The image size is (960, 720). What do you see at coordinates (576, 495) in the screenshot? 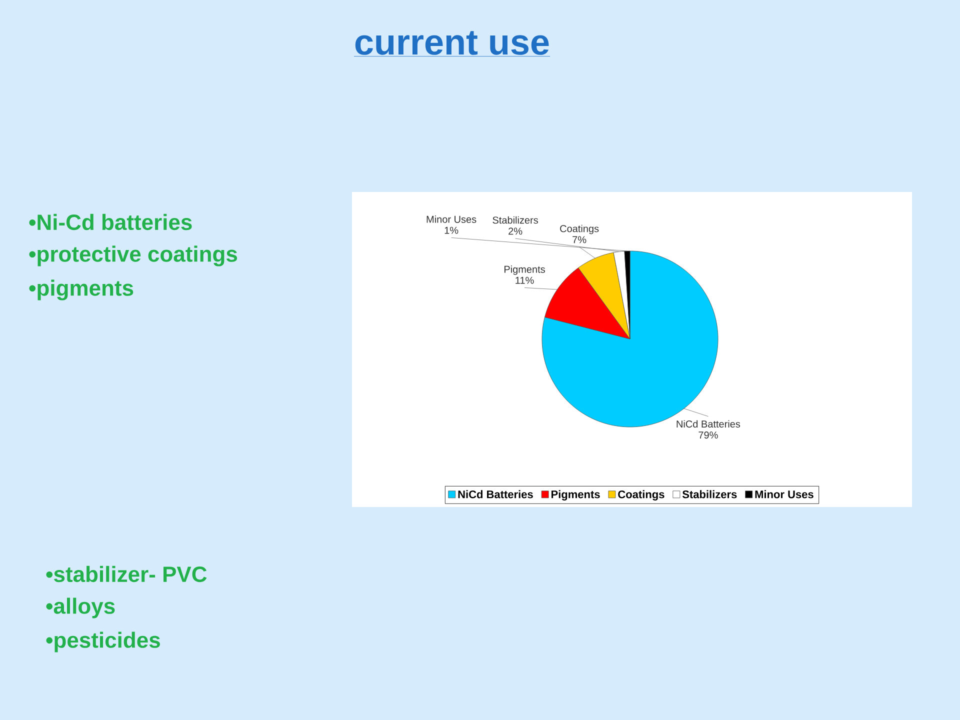
I see `legend-label: Pigments` at bounding box center [576, 495].